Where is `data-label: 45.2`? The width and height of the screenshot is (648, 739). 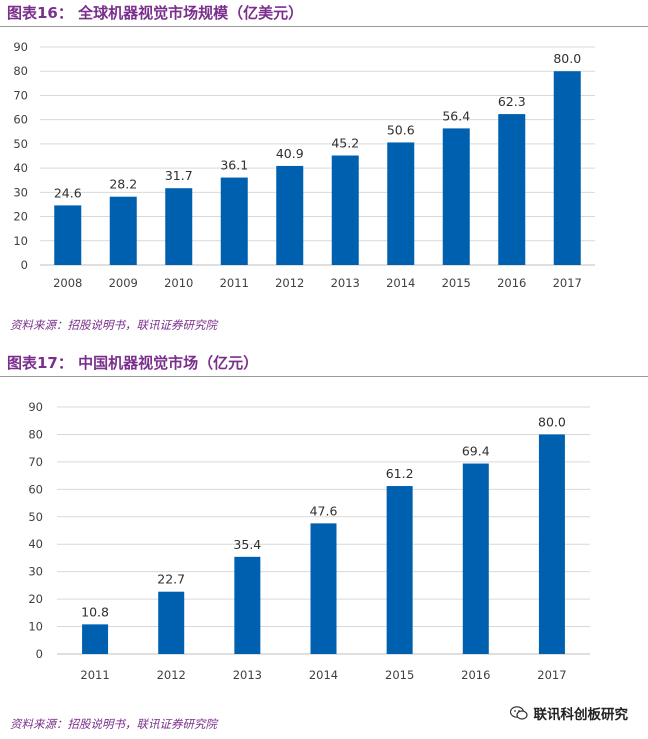 data-label: 45.2 is located at coordinates (345, 143).